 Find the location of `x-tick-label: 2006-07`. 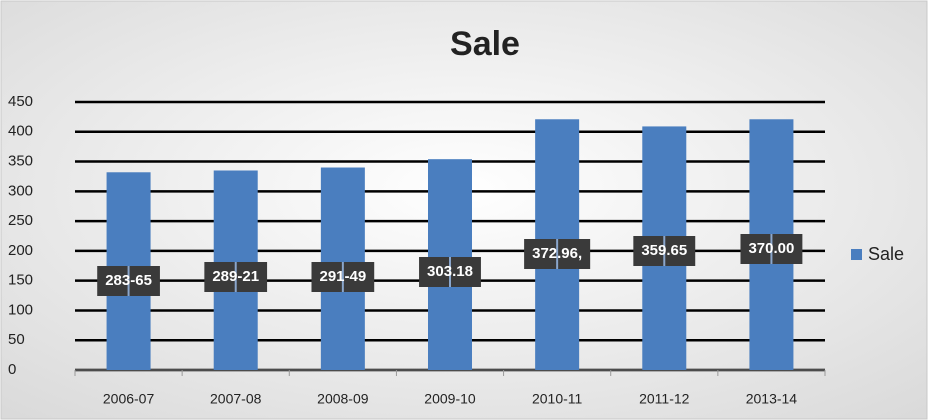

x-tick-label: 2006-07 is located at coordinates (129, 399).